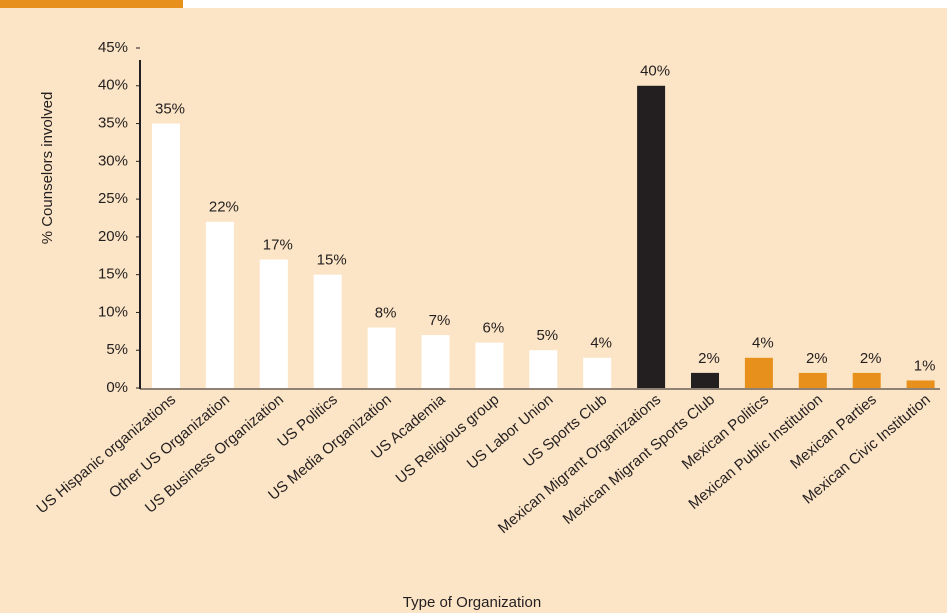 Image resolution: width=947 pixels, height=613 pixels. I want to click on header-strip, so click(473, 4).